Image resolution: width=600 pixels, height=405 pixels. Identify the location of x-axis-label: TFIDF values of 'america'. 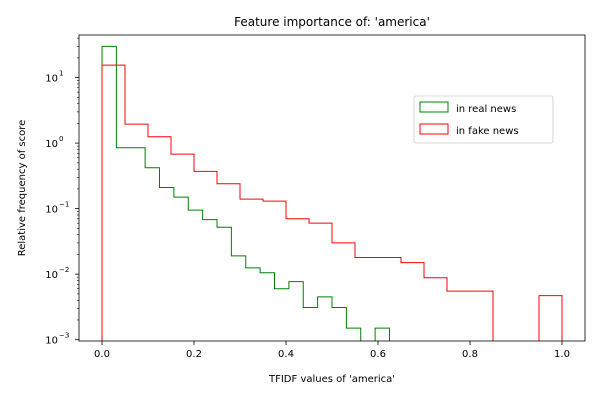
(331, 379).